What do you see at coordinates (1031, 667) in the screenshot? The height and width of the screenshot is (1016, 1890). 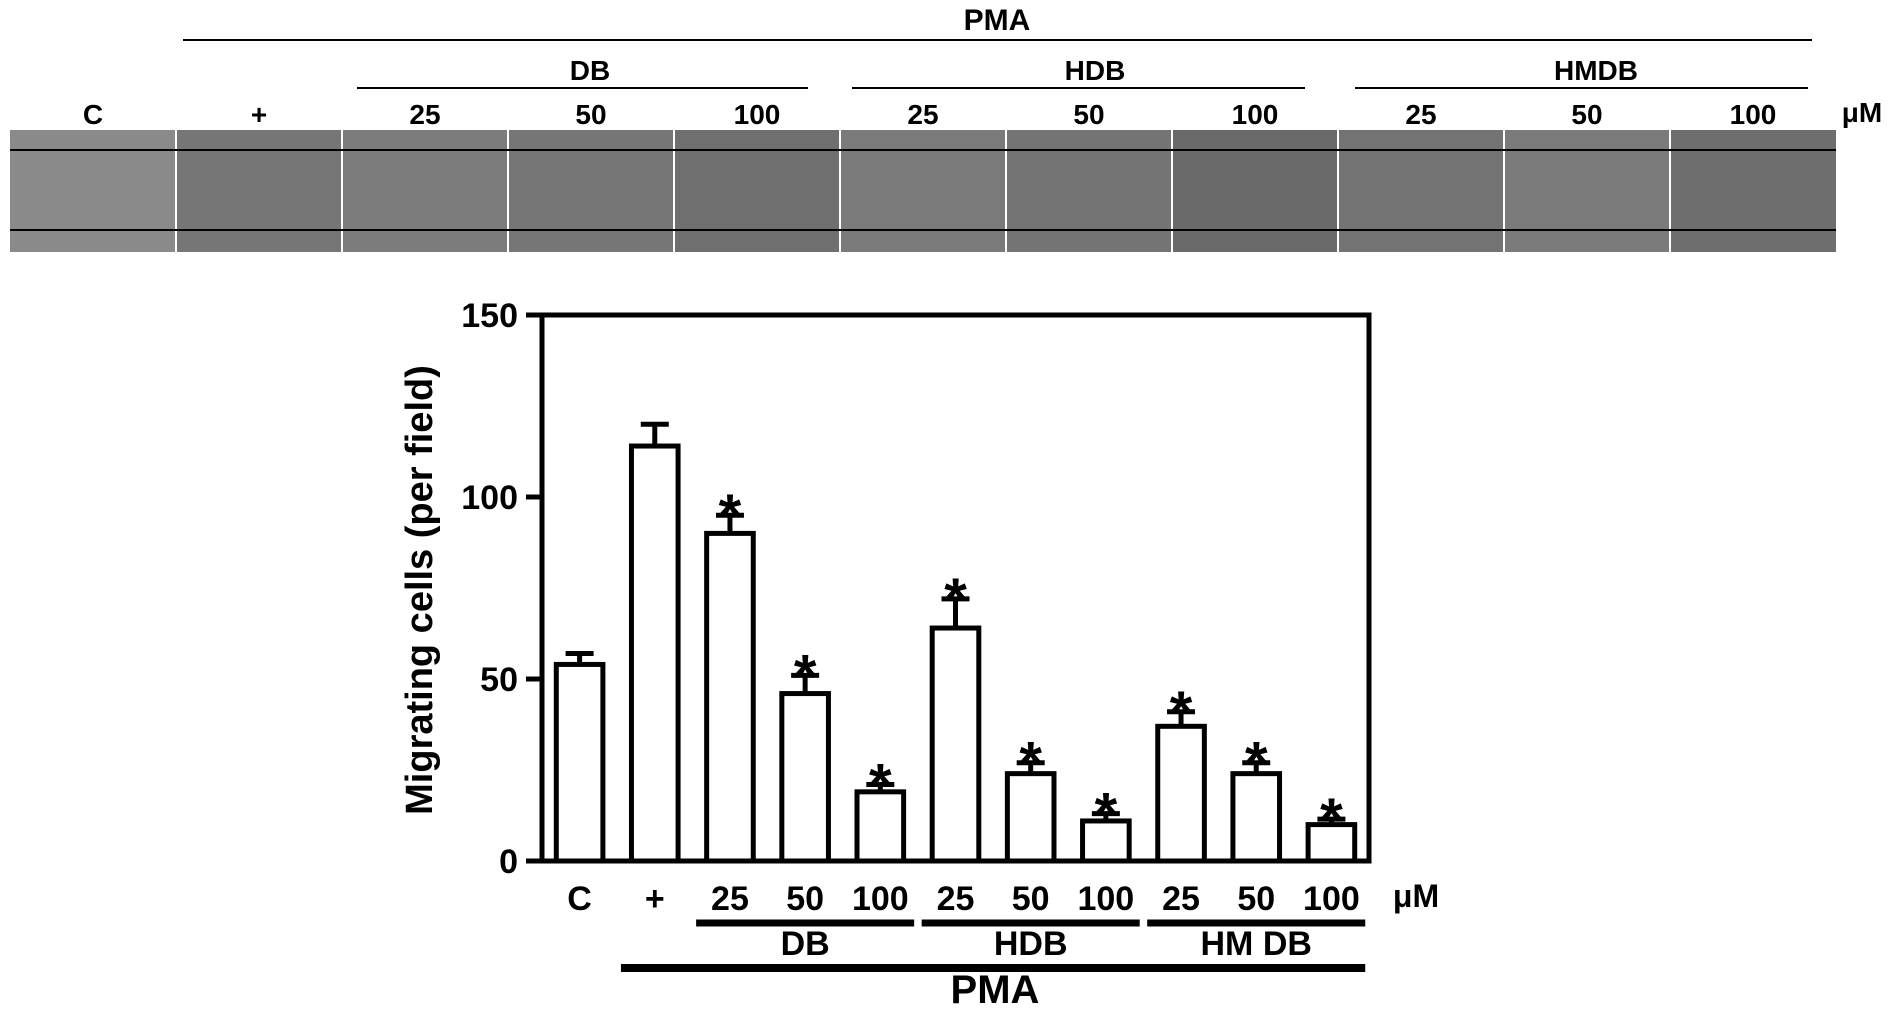 I see `significance-markers: * * * * * * * * *` at bounding box center [1031, 667].